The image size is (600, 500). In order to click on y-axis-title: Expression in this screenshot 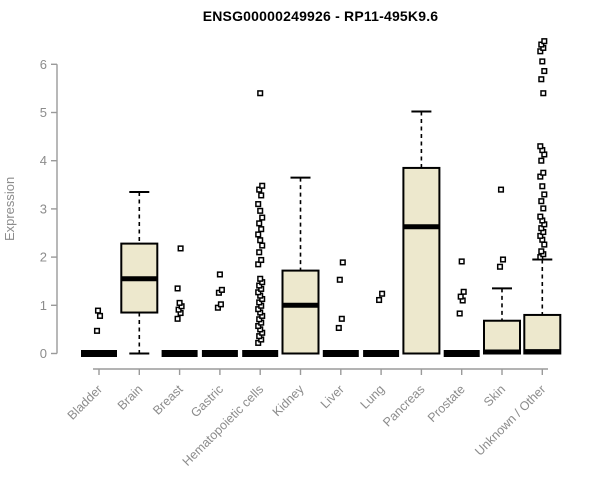, I will do `click(9, 209)`.